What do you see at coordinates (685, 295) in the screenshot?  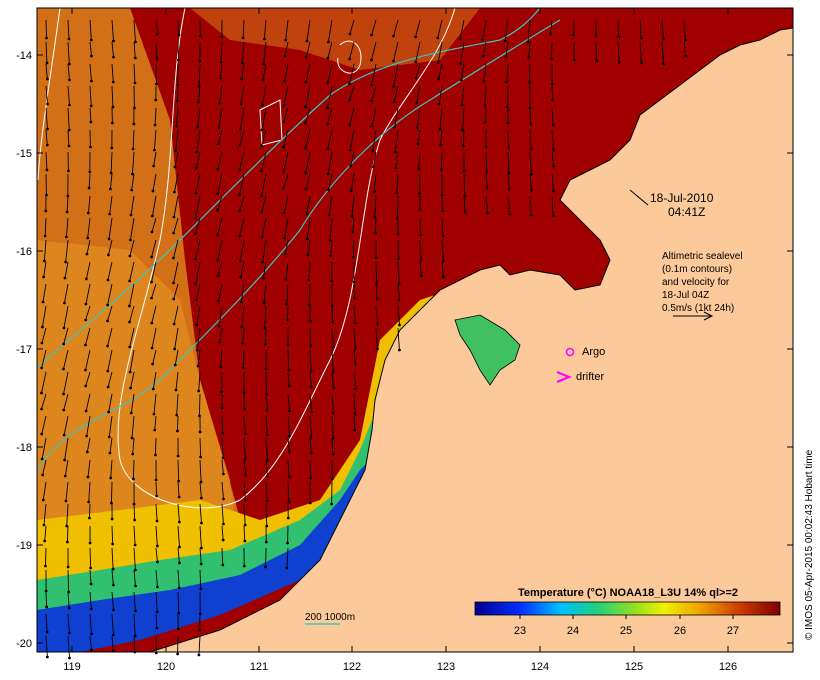 I see `sealevel-note-line4: 18-Jul 04Z` at bounding box center [685, 295].